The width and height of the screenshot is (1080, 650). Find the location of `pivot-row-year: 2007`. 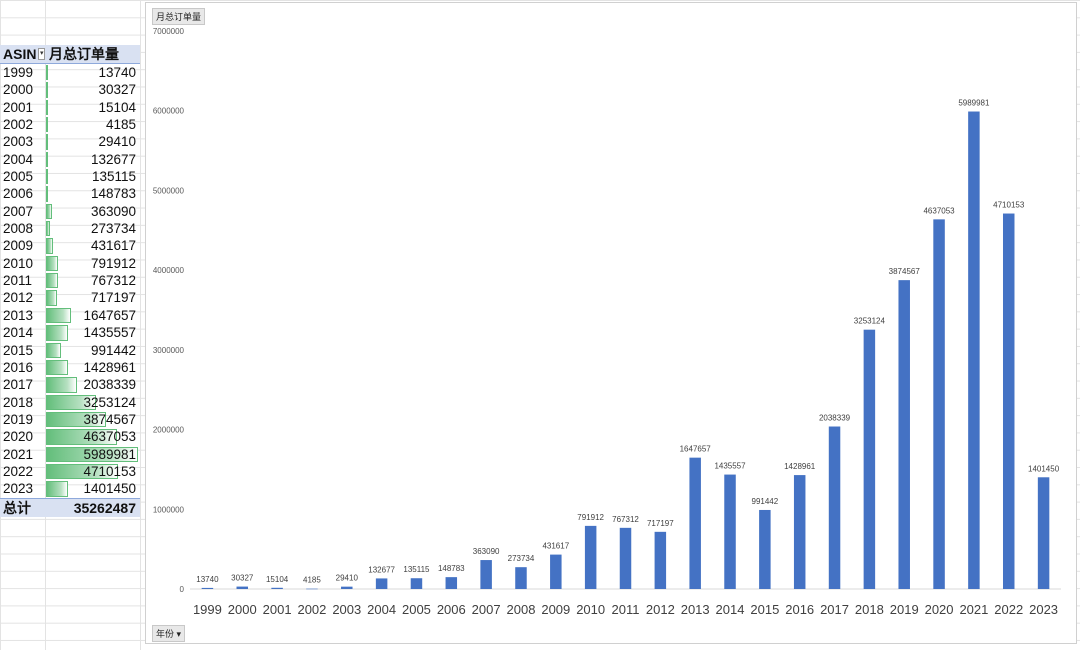

pivot-row-year: 2007 is located at coordinates (18, 211).